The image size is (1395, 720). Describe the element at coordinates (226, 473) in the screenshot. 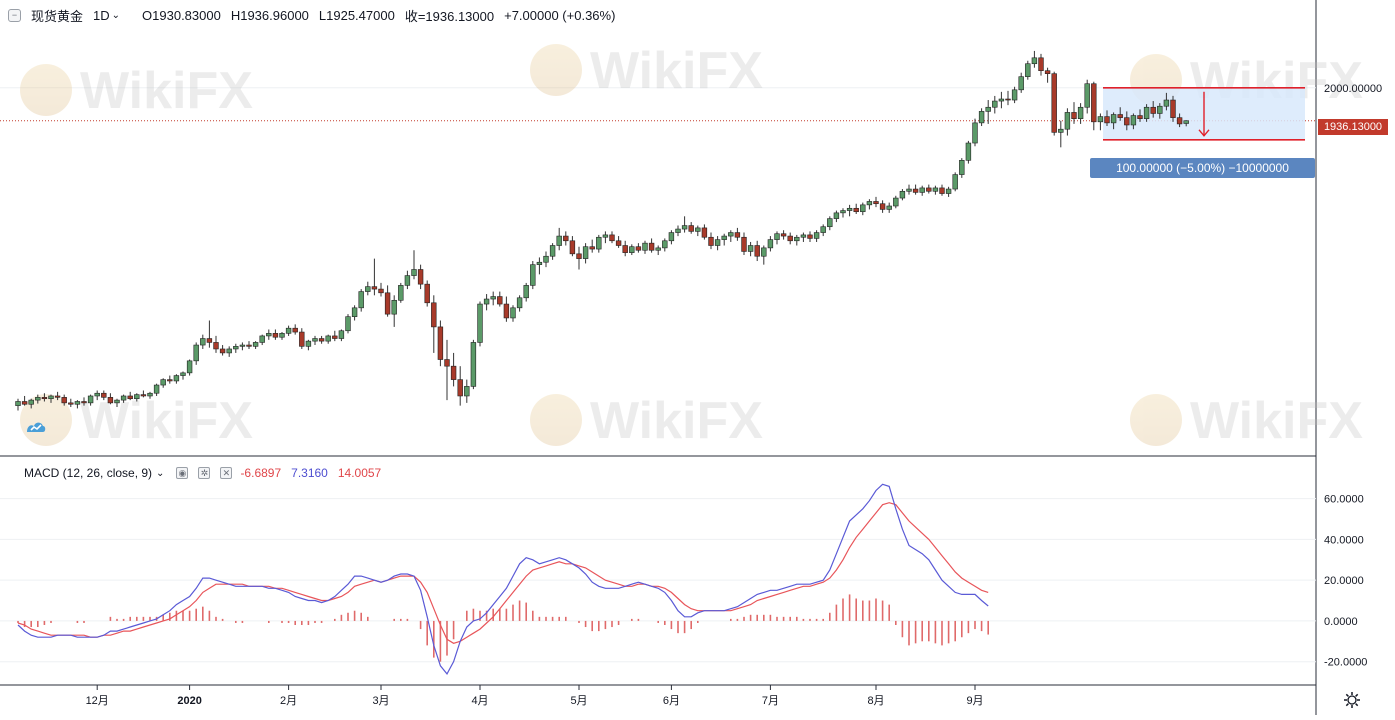

I see `close-icon: ✕` at that location.